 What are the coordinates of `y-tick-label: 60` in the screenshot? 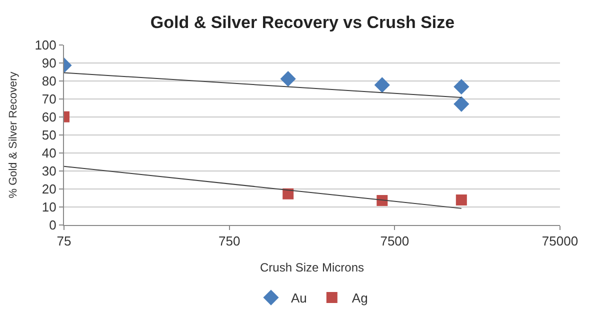 It's located at (49, 117).